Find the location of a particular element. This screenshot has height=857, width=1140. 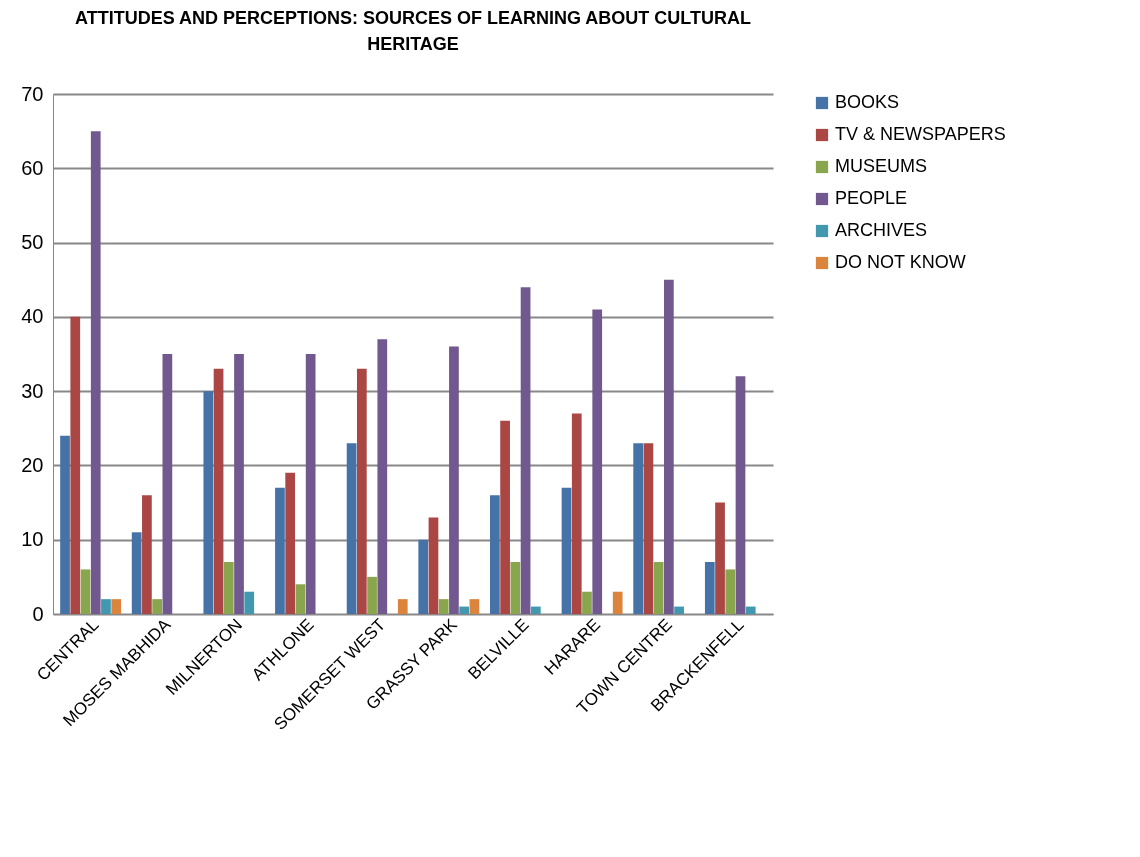

legend-label: DO NOT KNOW is located at coordinates (900, 262).